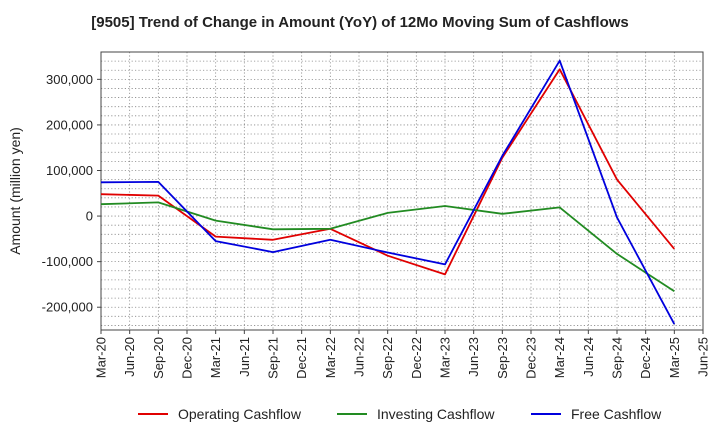  What do you see at coordinates (240, 414) in the screenshot?
I see `legend-label: Operating Cashflow` at bounding box center [240, 414].